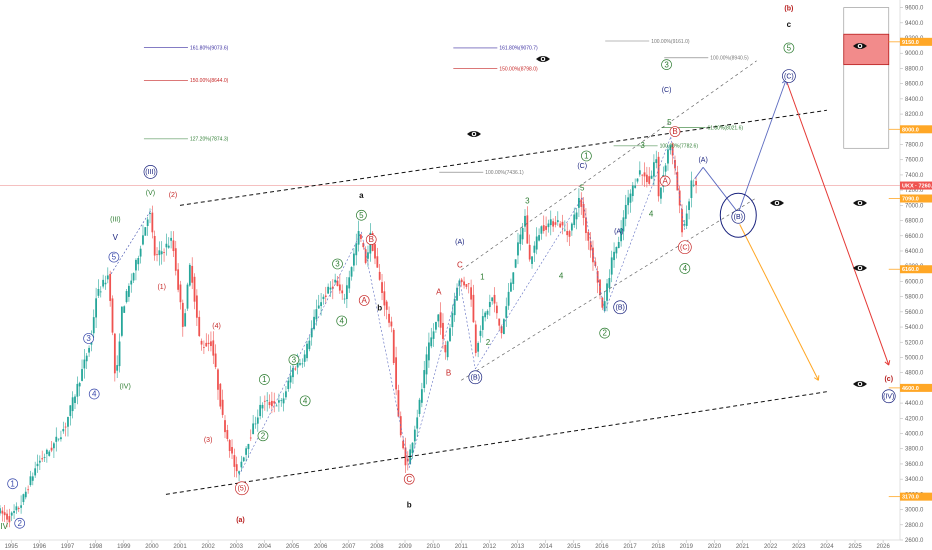 The width and height of the screenshot is (932, 550). What do you see at coordinates (720, 190) in the screenshot?
I see `forecast-path` at bounding box center [720, 190].